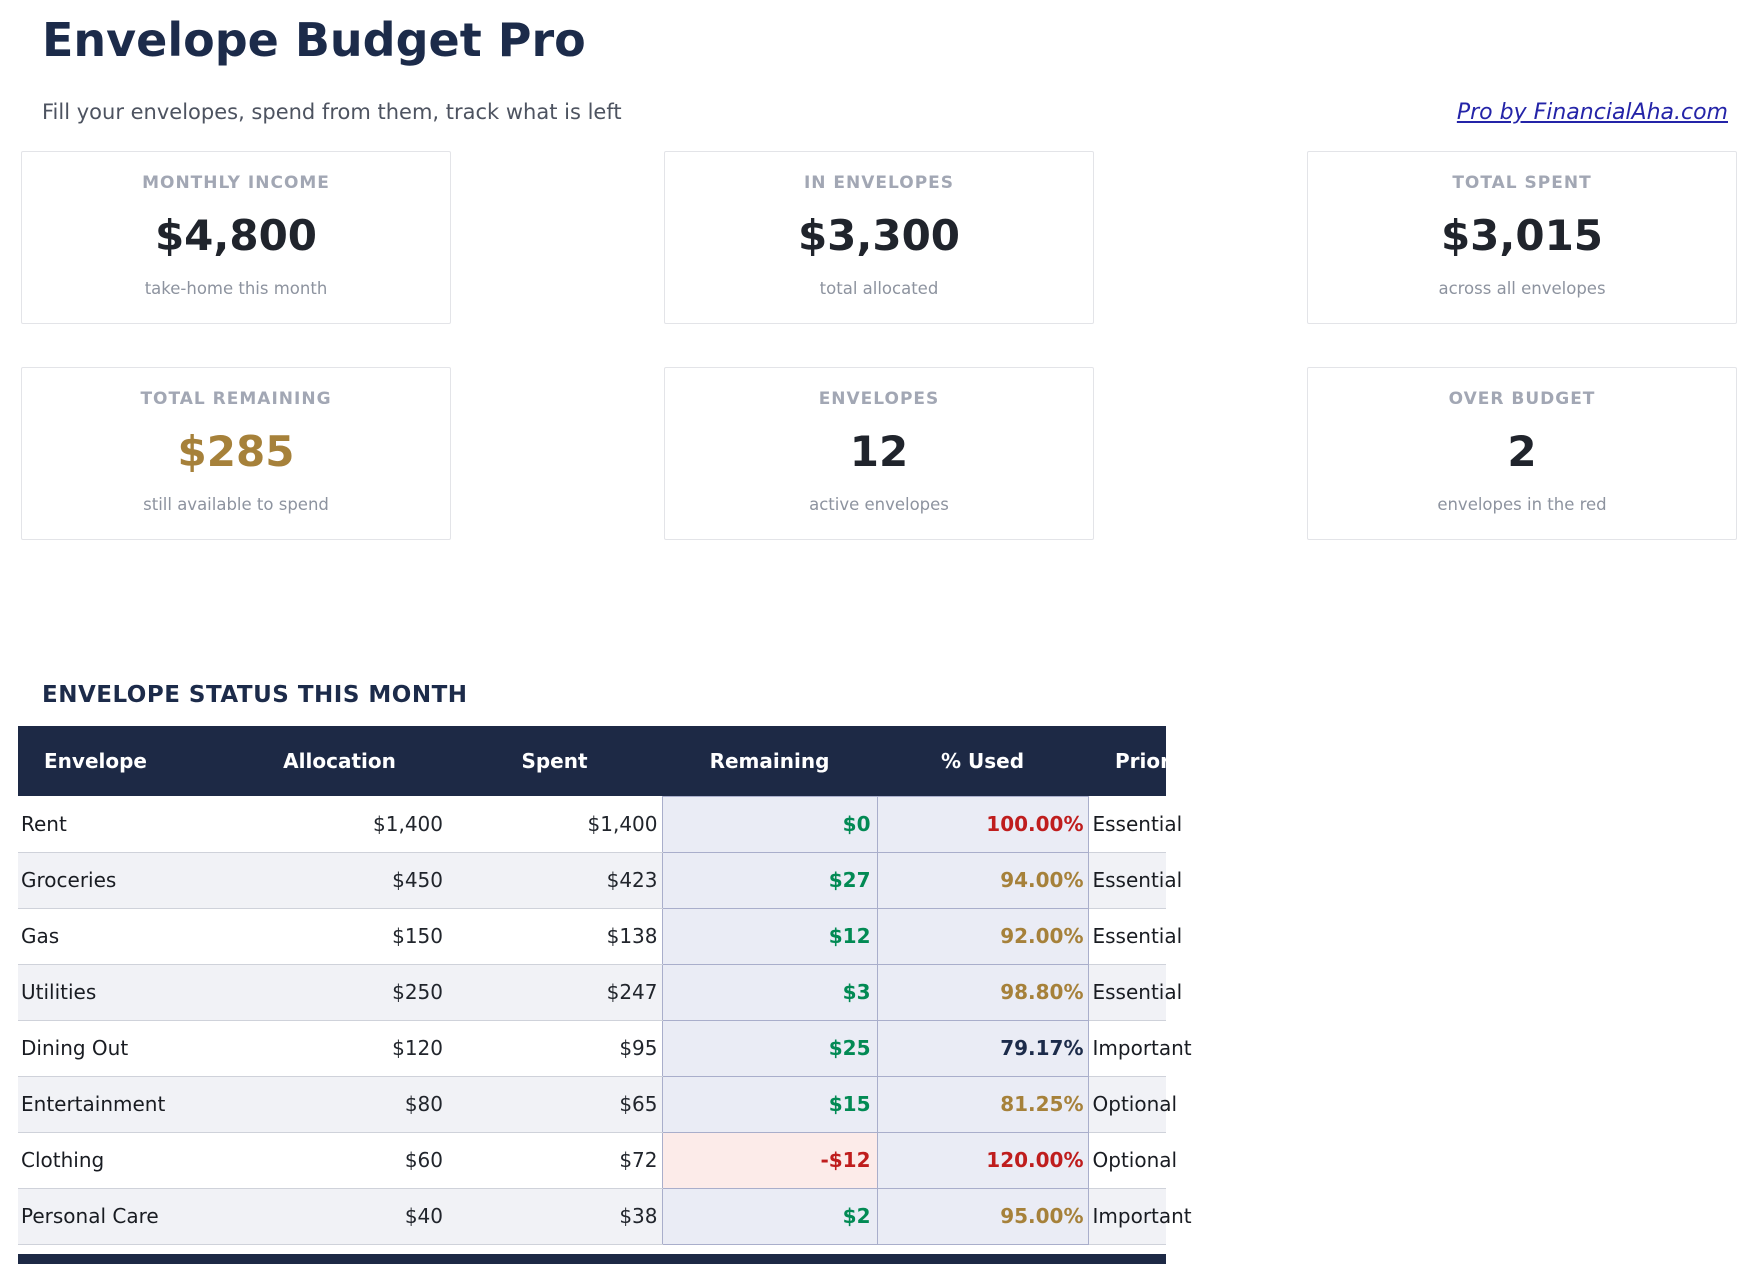 The height and width of the screenshot is (1276, 1752). Describe the element at coordinates (1522, 398) in the screenshot. I see `stat-card-label: OVER BUDGET` at that location.